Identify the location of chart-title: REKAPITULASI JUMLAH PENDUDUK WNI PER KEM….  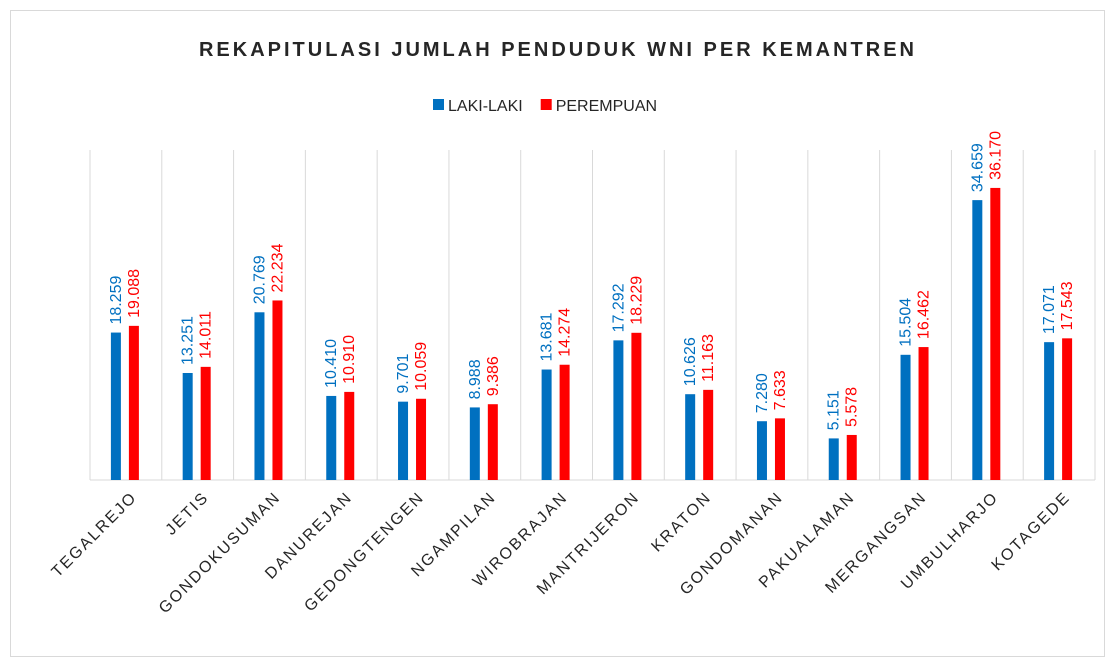
(558, 50).